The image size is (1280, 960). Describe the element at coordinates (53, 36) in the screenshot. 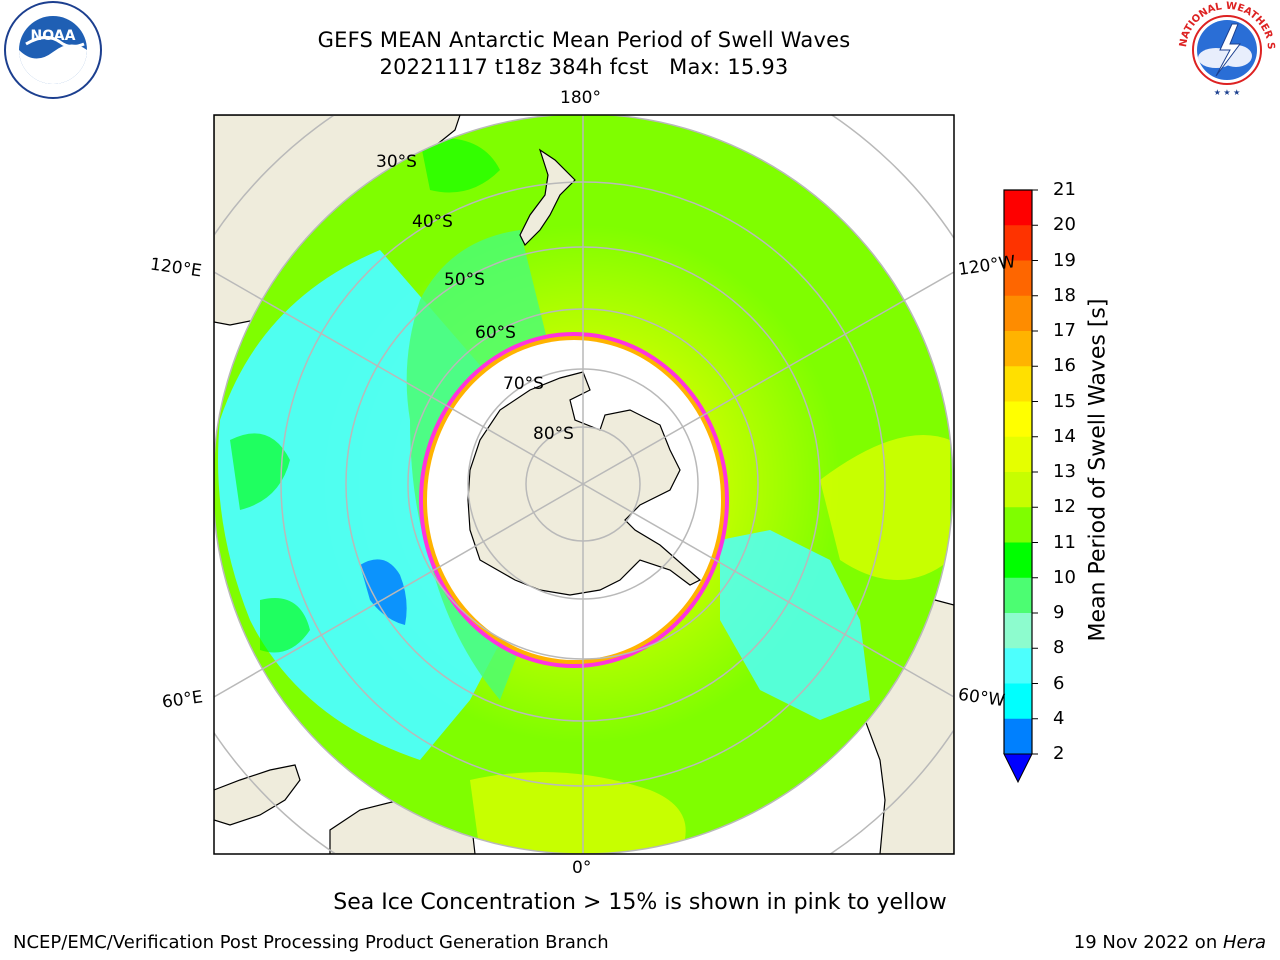

I see `noaa-logo-text: NOAA` at that location.